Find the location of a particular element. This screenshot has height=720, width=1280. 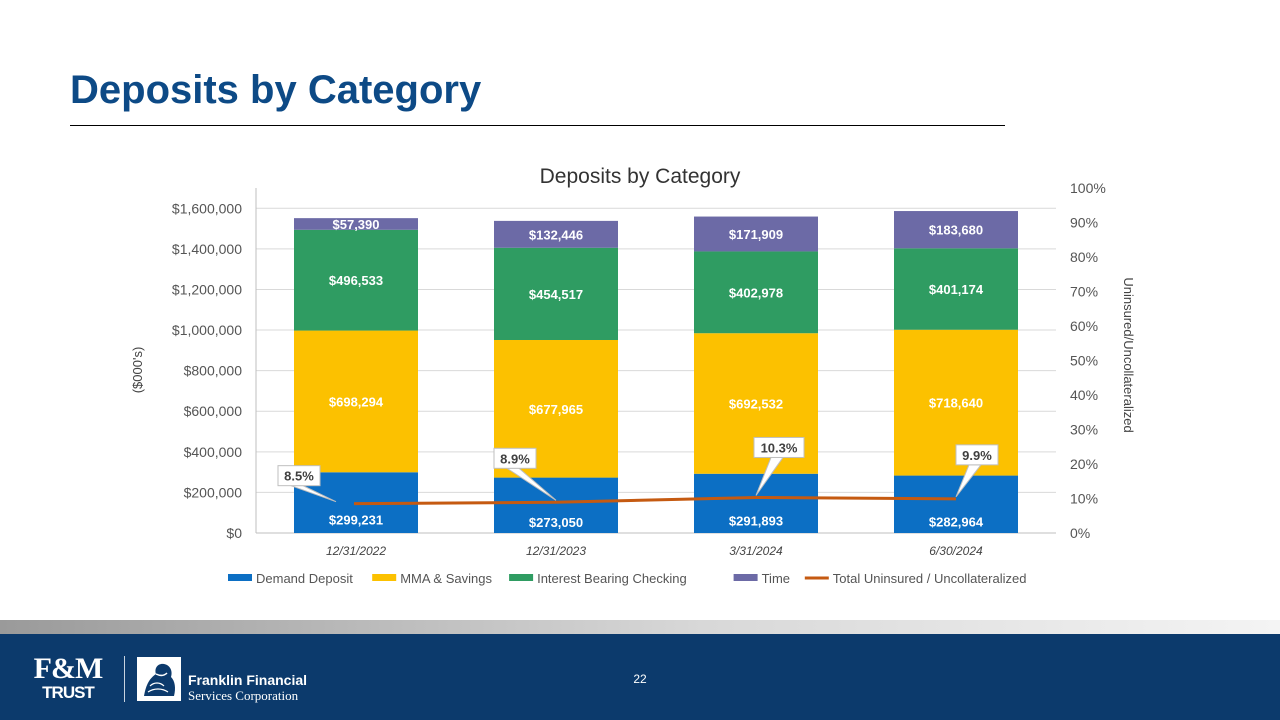

x-tick-label: 12/31/2023 is located at coordinates (556, 551).